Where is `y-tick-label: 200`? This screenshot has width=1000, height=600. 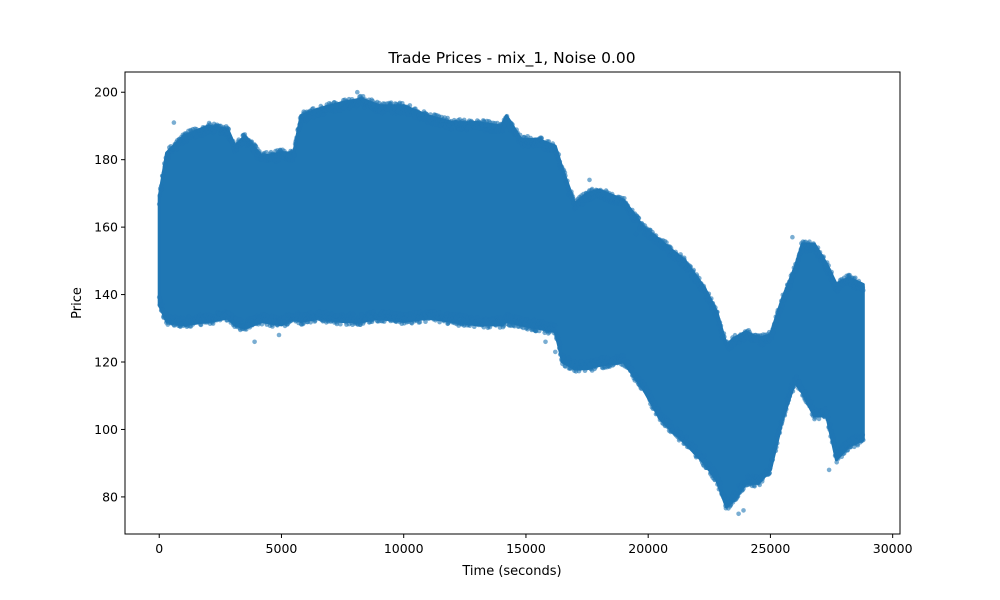 y-tick-label: 200 is located at coordinates (106, 92).